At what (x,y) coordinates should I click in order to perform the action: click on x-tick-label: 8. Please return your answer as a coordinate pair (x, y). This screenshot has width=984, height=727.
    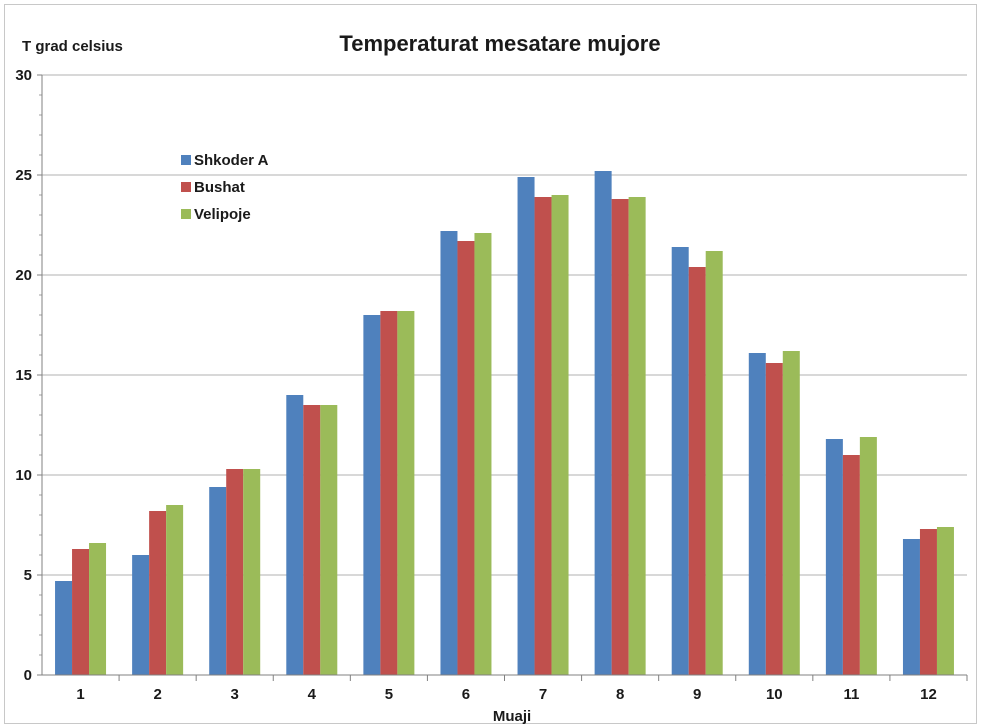
    Looking at the image, I should click on (620, 694).